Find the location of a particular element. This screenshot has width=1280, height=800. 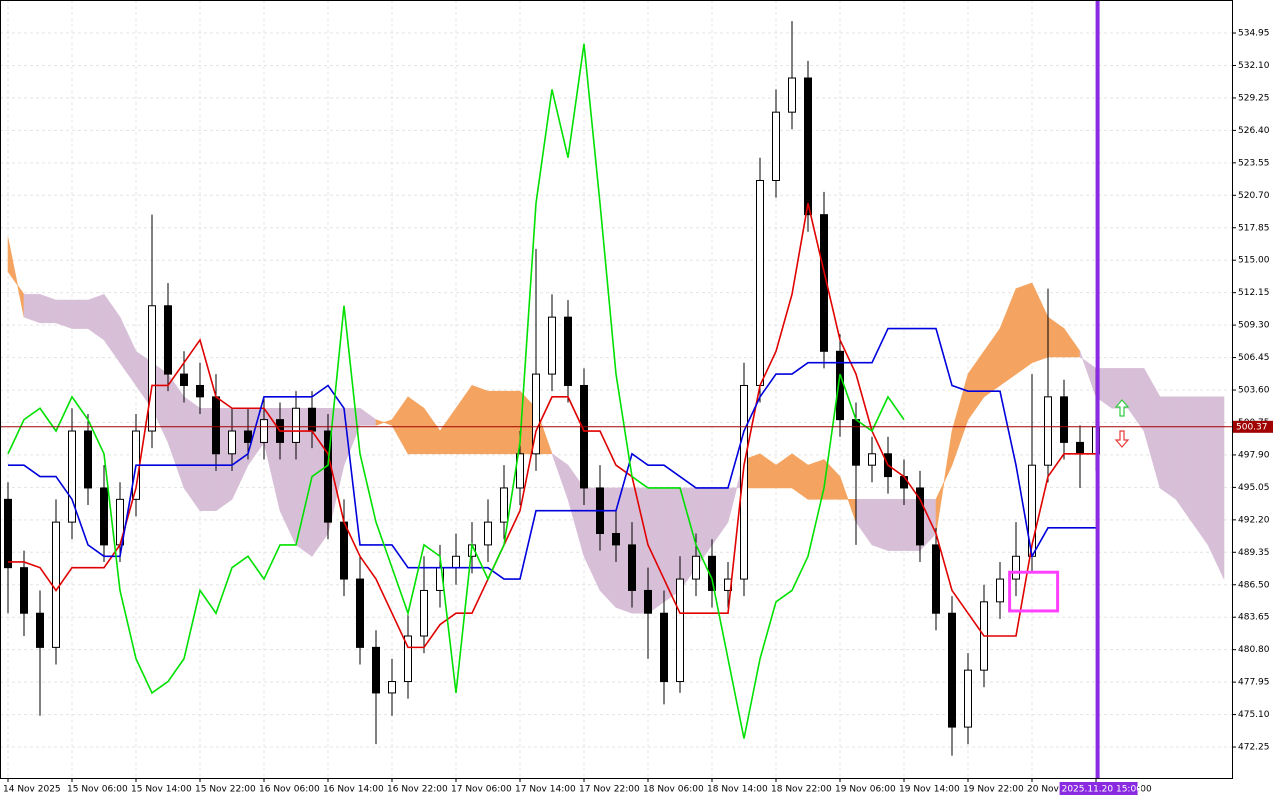

y-tick-label: 532.10 is located at coordinates (1254, 66).